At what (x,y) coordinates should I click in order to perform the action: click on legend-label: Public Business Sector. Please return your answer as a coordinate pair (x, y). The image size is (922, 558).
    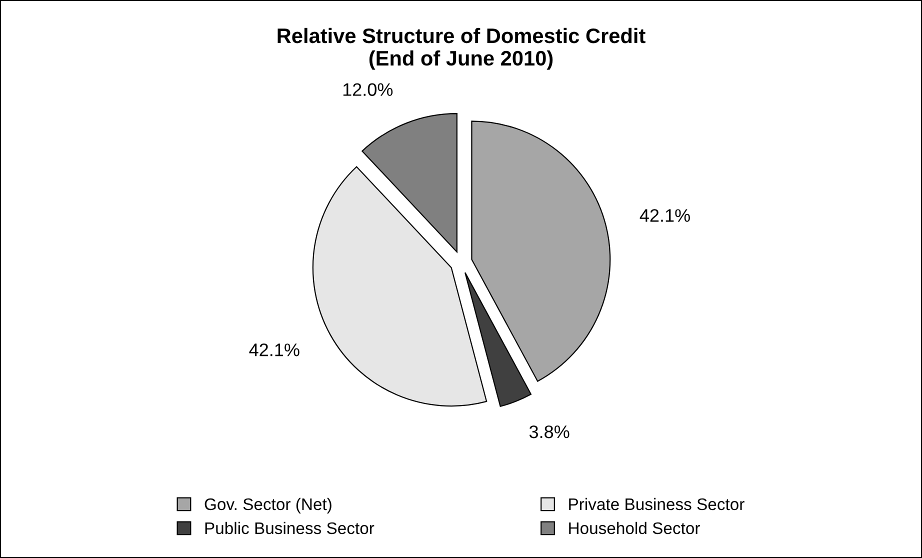
    Looking at the image, I should click on (289, 528).